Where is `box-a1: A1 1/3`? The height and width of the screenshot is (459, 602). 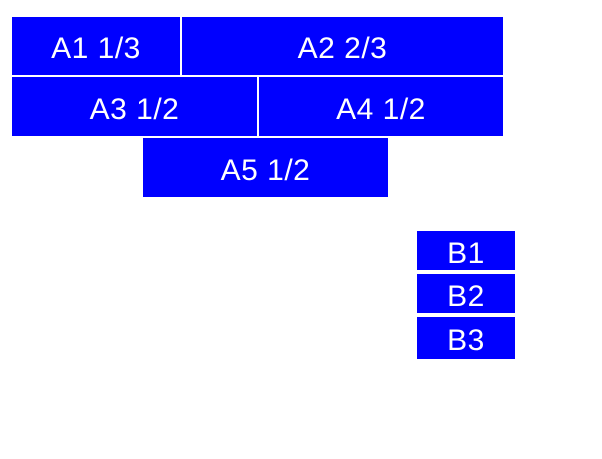
box-a1: A1 1/3 is located at coordinates (96, 46).